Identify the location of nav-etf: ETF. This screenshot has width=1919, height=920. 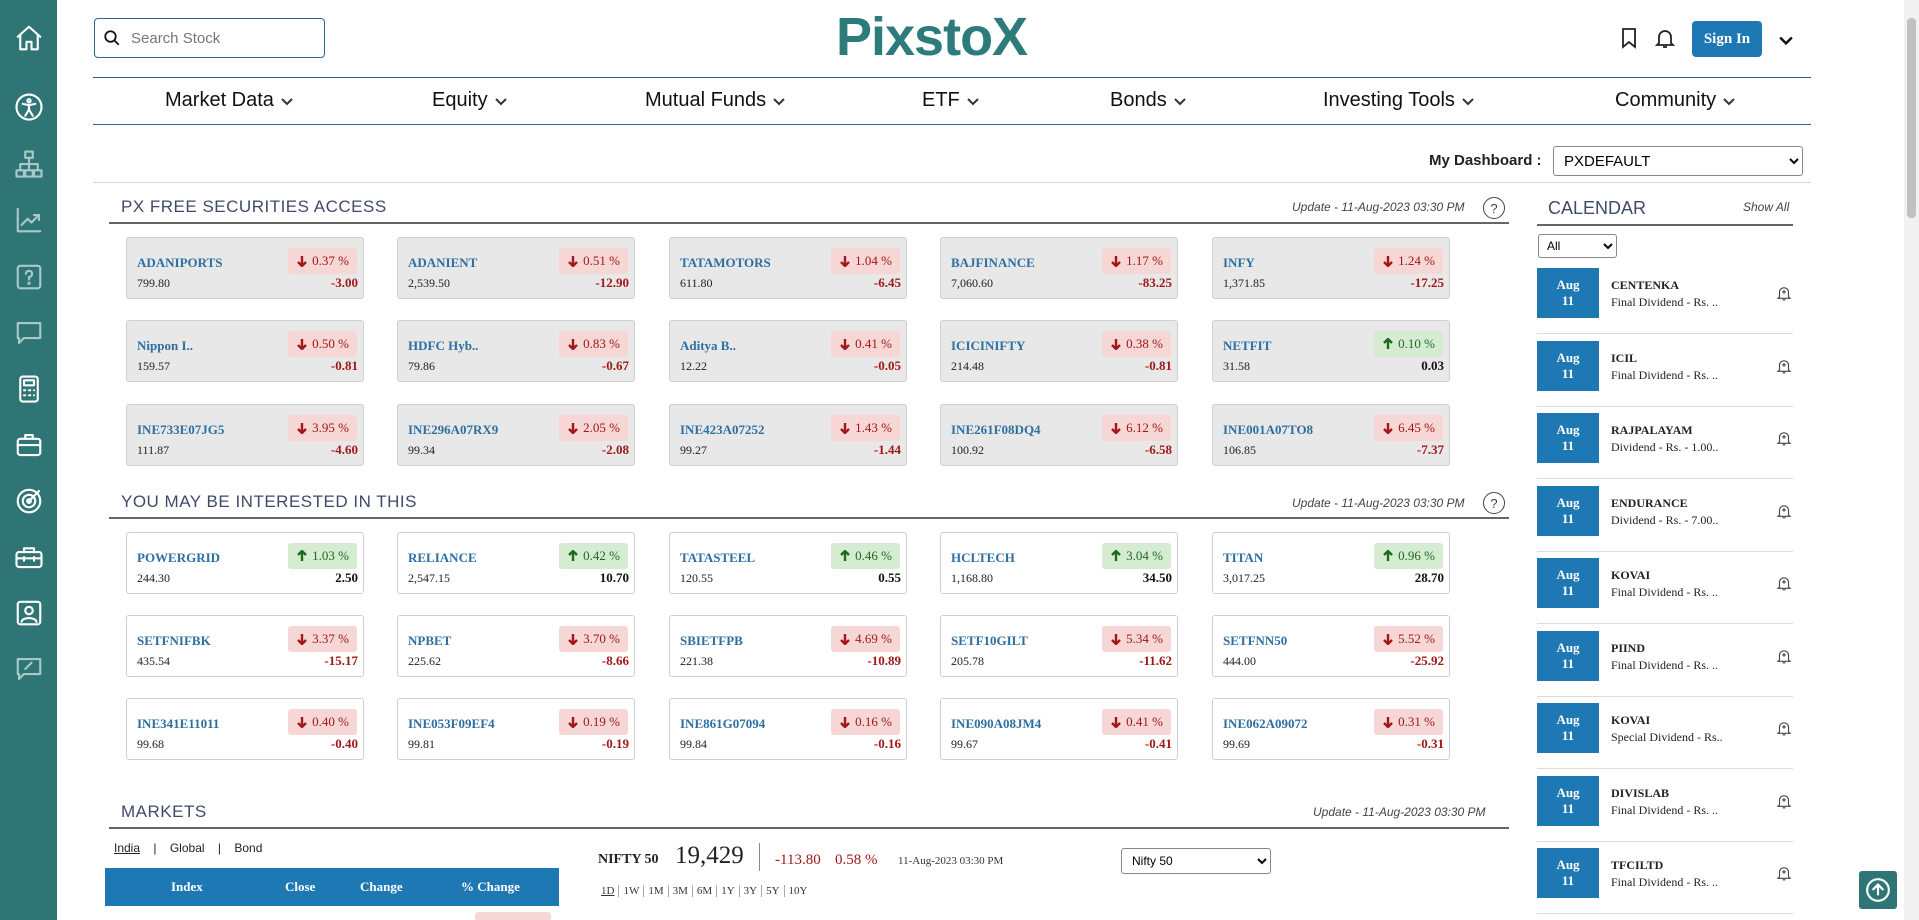
(951, 100).